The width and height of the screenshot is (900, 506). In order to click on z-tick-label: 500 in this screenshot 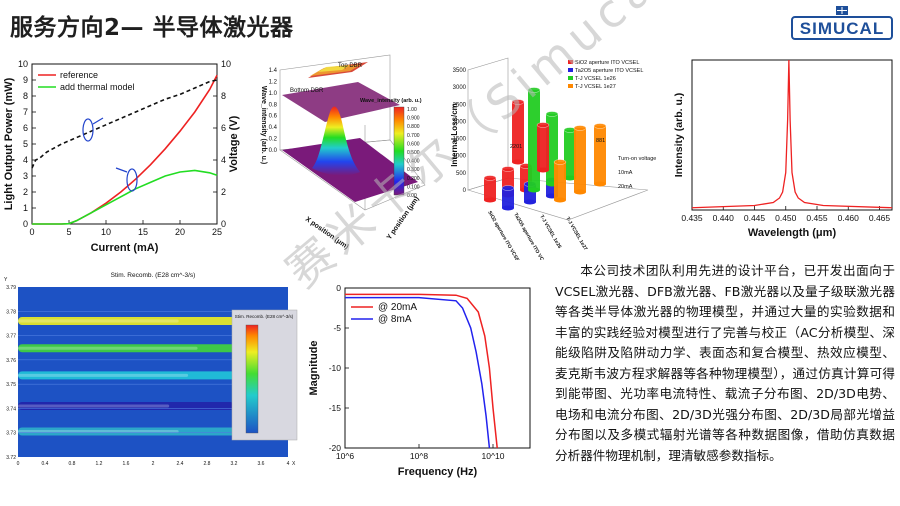, I will do `click(461, 174)`.